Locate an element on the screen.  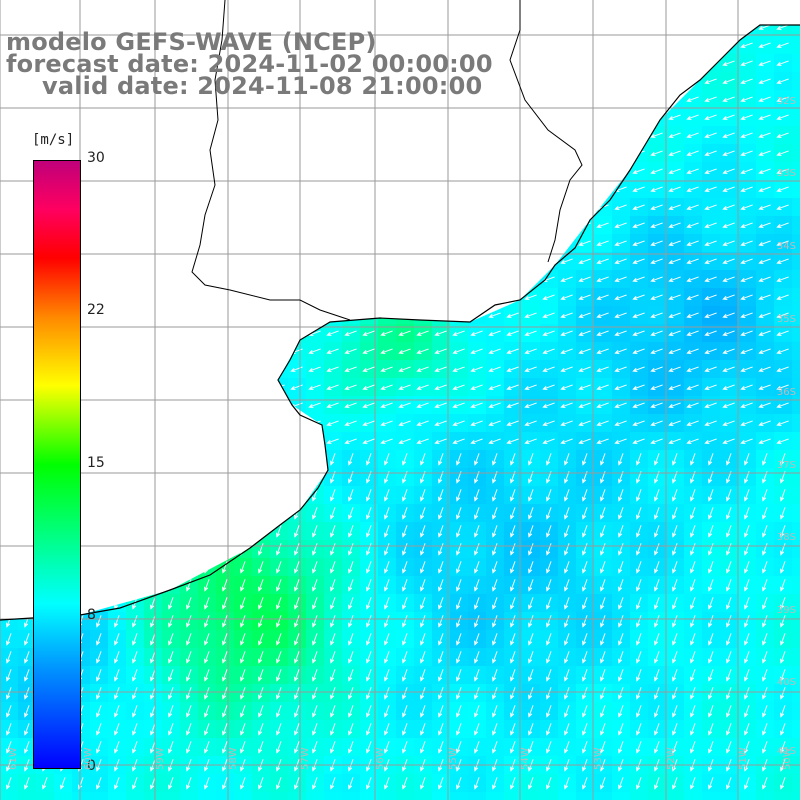
title-model: modelo GEFS-WAVE (NCEP) is located at coordinates (191, 42).